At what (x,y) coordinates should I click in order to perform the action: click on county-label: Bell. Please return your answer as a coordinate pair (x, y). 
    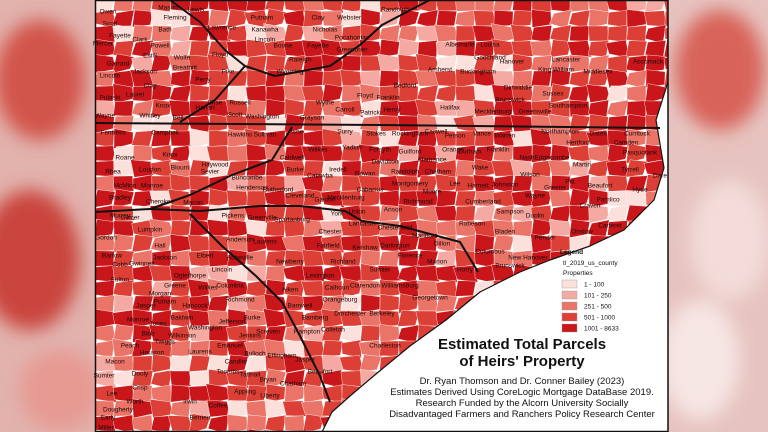
    Looking at the image, I should click on (178, 118).